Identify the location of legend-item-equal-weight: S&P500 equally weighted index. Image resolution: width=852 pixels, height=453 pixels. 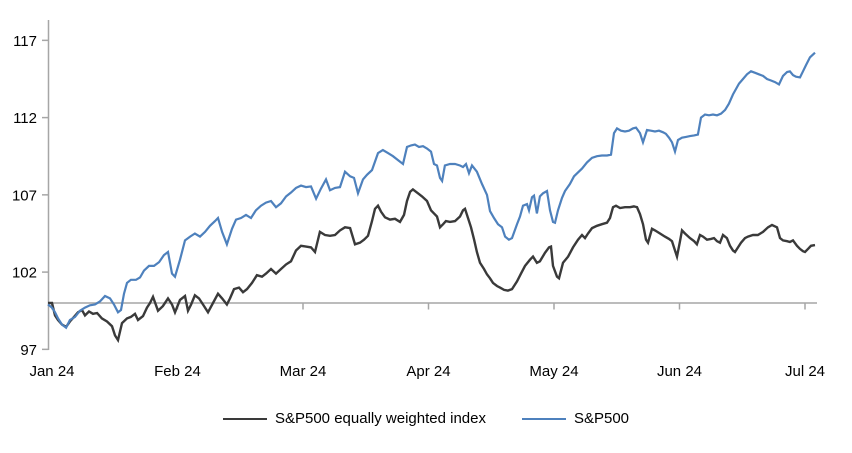
(354, 418).